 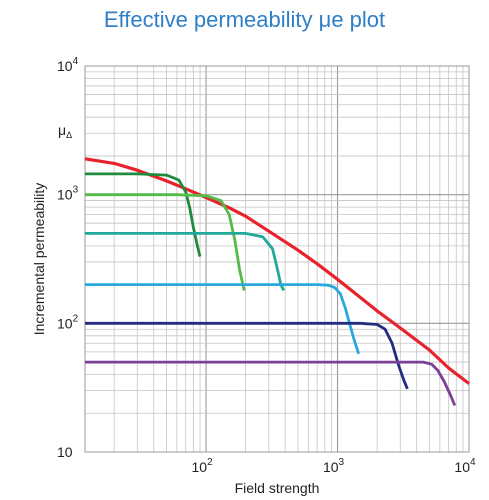 I want to click on y-tick-label: 10², so click(x=68, y=322).